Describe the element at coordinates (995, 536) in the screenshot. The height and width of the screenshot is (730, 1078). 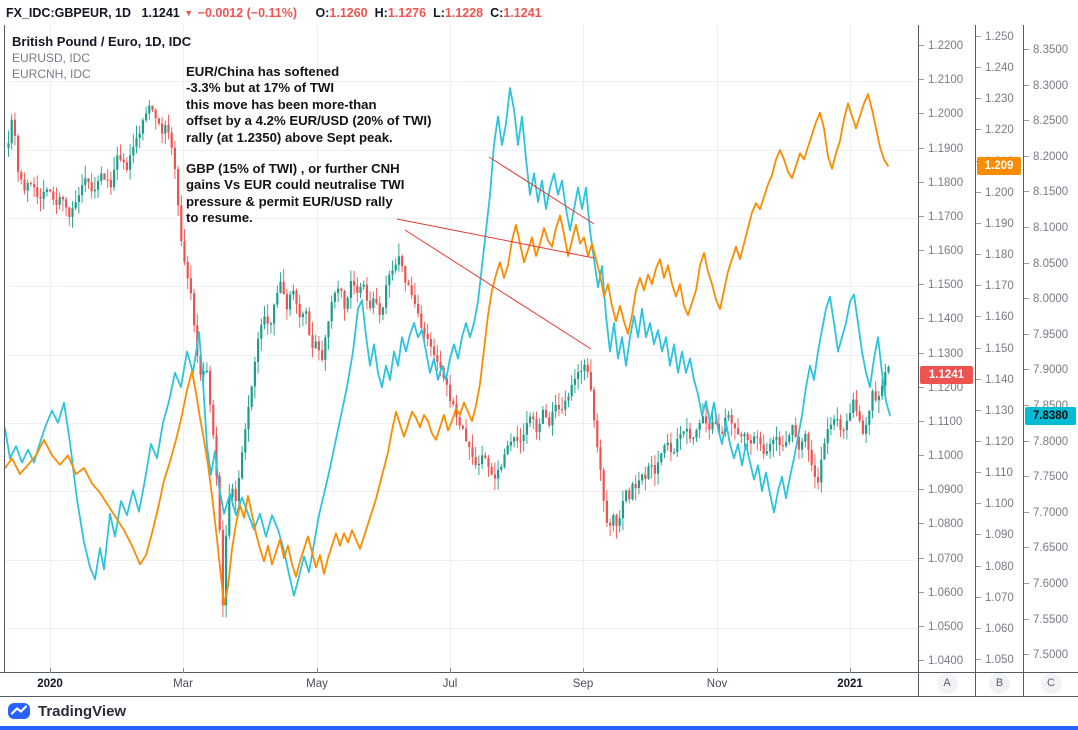
I see `axis-tick-label: 1.090` at that location.